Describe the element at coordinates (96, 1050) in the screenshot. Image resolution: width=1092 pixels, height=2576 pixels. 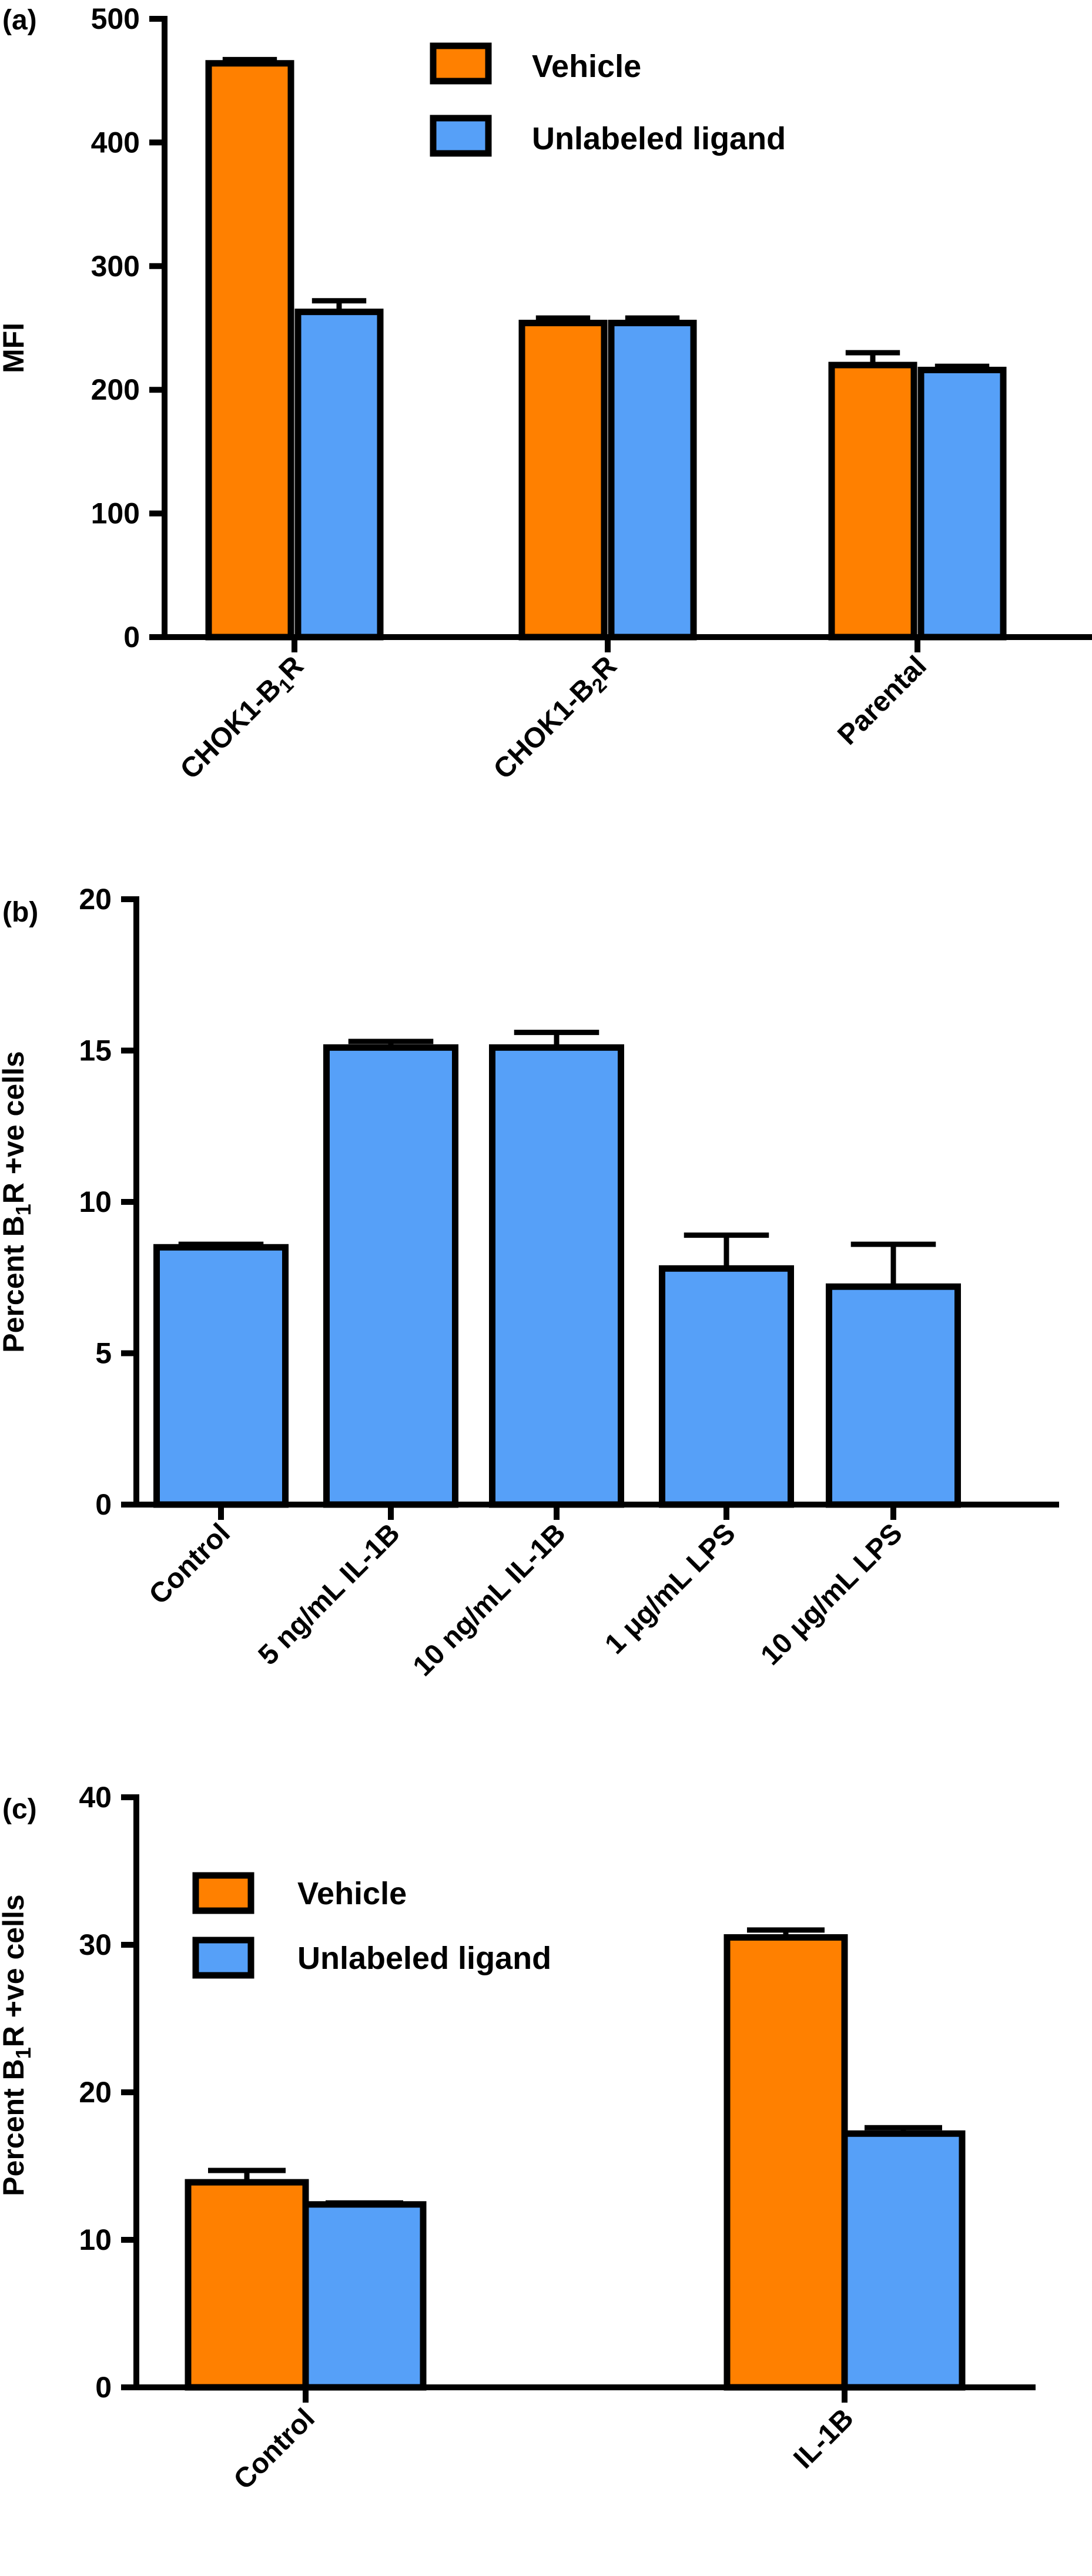
I see `y-tick-label: 15` at that location.